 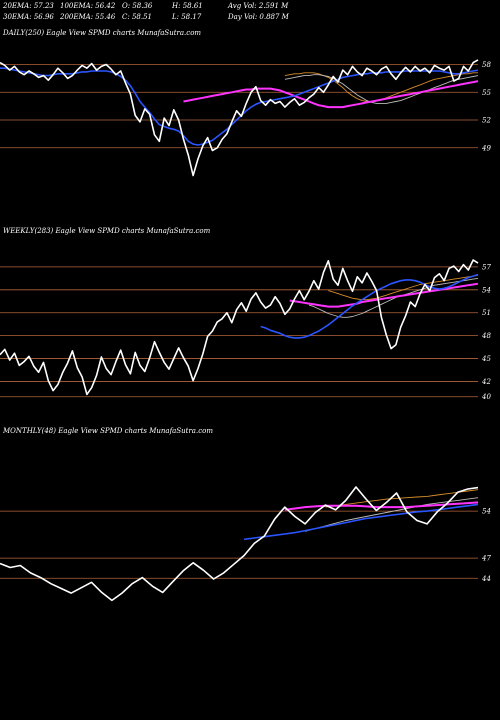 I want to click on y-tick-label: 57, so click(x=486, y=267).